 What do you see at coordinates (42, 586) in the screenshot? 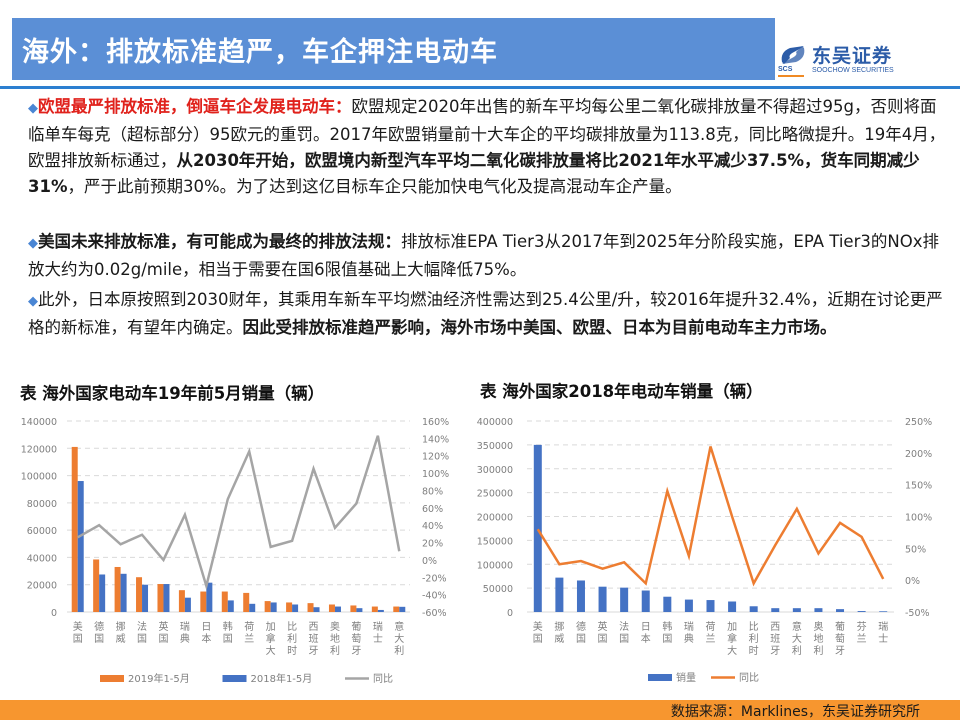
I see `left-axis-tick: 20000` at bounding box center [42, 586].